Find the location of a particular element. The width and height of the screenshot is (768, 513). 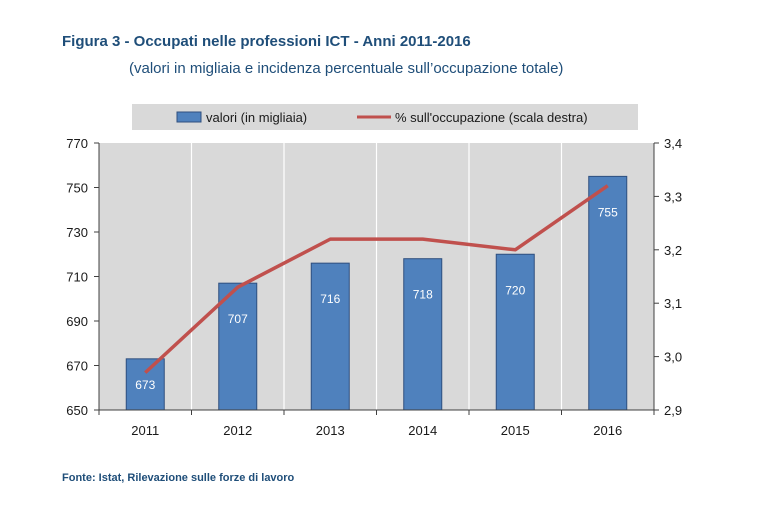

bar-2014 is located at coordinates (423, 334).